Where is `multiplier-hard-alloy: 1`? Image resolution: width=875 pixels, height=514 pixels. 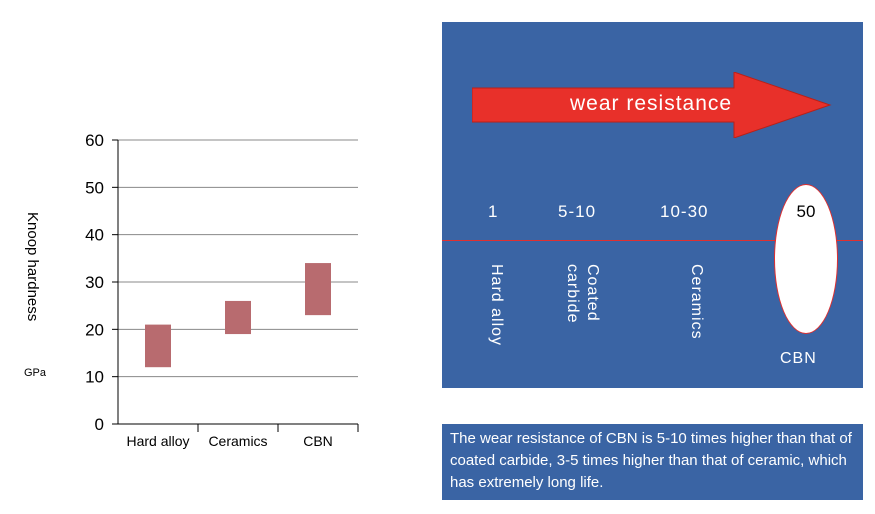 multiplier-hard-alloy: 1 is located at coordinates (493, 211).